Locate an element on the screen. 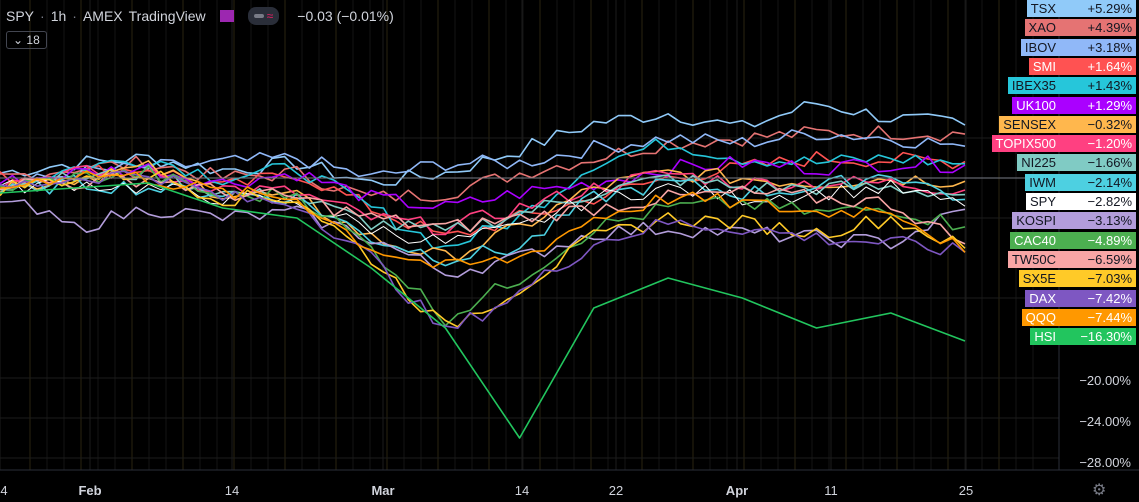  series-label-hsi: HSI −16.30% is located at coordinates (1083, 337).